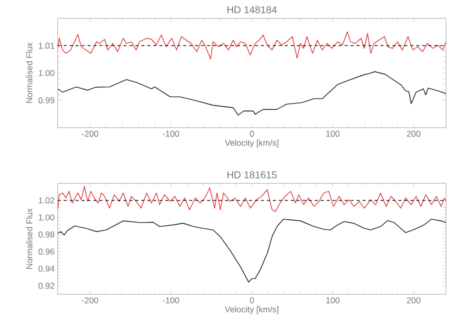  Describe the element at coordinates (252, 174) in the screenshot. I see `chart-title: HD 181615` at that location.